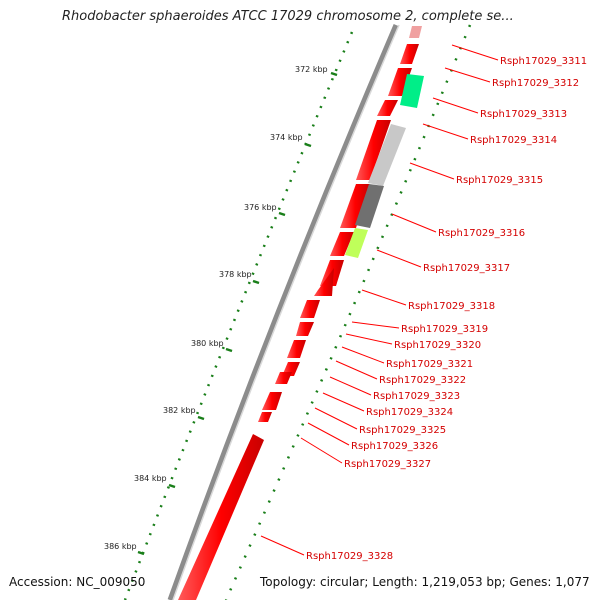 This screenshot has height=600, width=600. I want to click on gene-label: Rsph17029_3327, so click(387, 464).